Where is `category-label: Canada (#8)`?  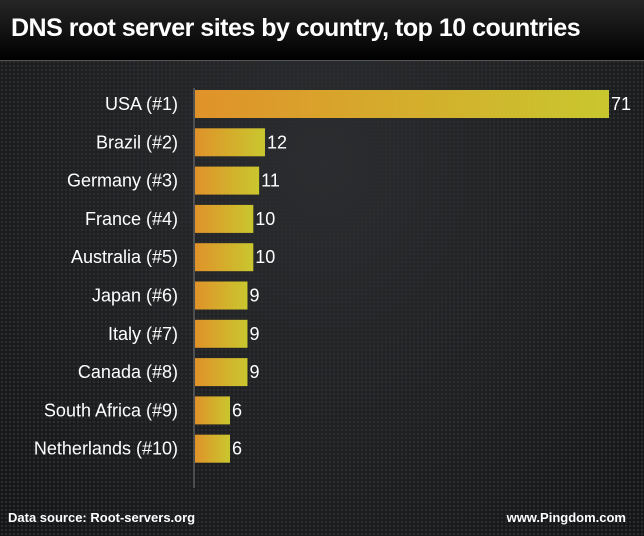 category-label: Canada (#8) is located at coordinates (128, 372).